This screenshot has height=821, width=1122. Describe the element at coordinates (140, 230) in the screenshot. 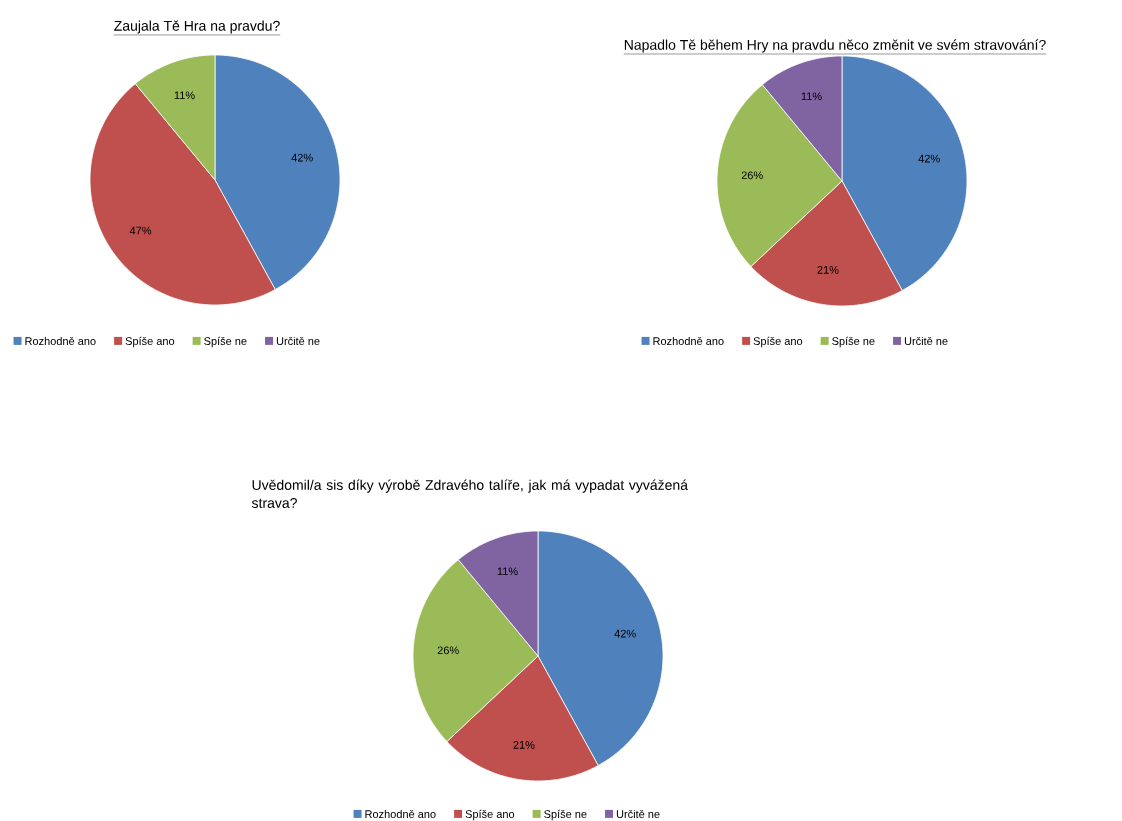

I see `data-label: 47%` at that location.